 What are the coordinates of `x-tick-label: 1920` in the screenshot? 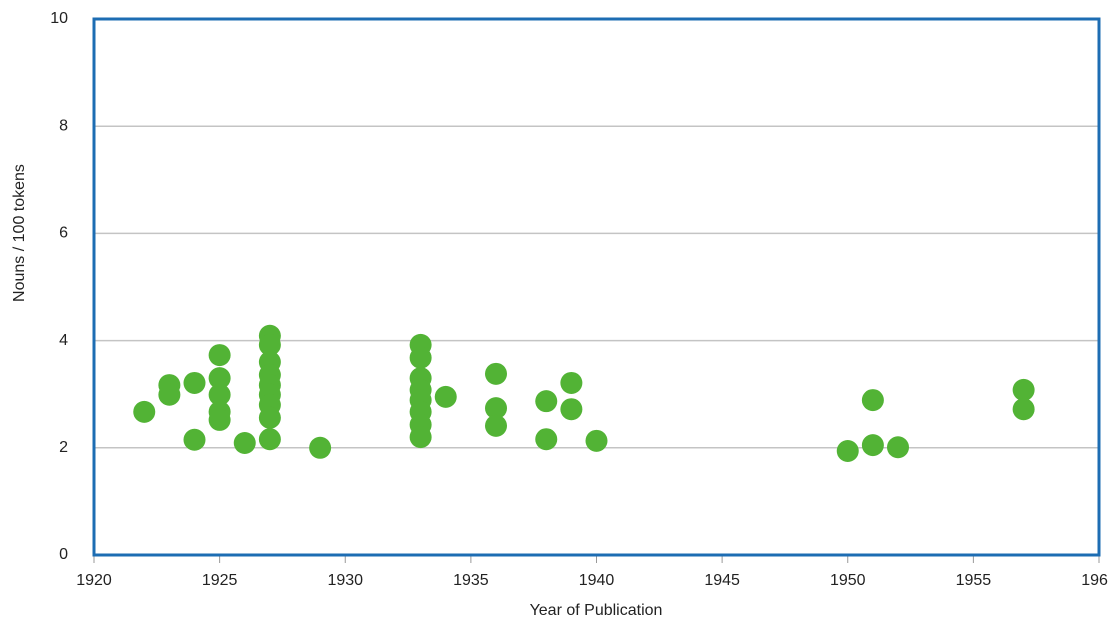 It's located at (94, 580).